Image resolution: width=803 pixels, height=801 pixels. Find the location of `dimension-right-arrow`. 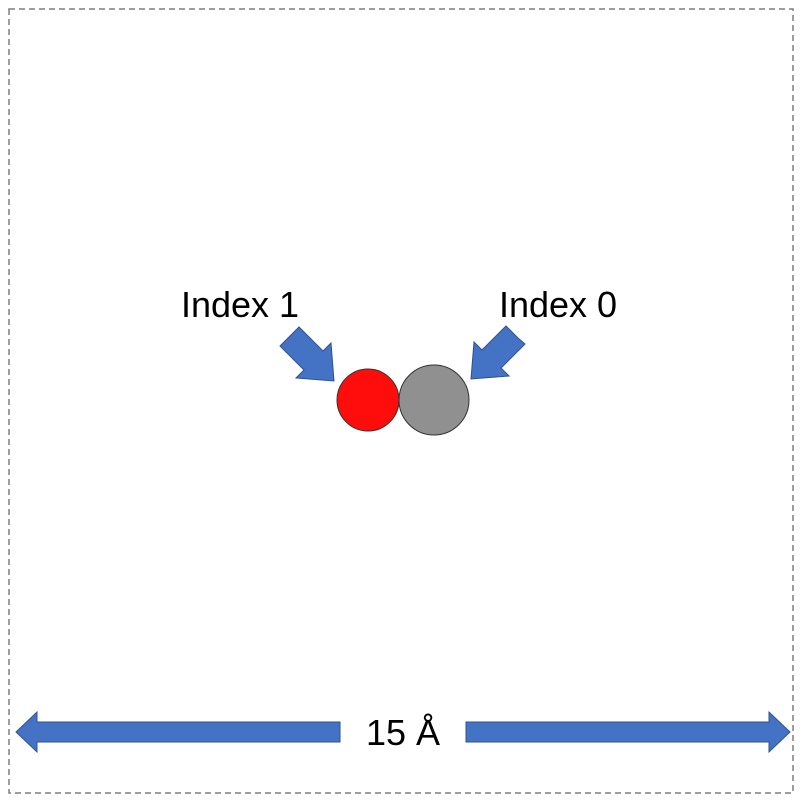

dimension-right-arrow is located at coordinates (628, 732).